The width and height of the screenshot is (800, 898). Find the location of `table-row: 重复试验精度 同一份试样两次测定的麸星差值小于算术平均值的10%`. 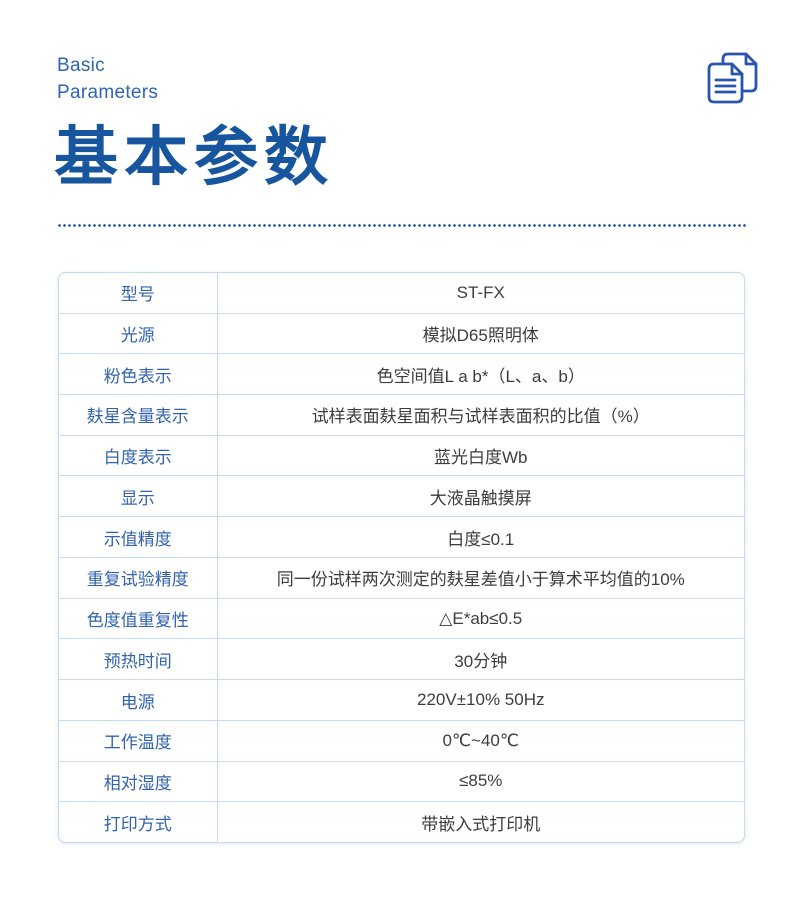

table-row: 重复试验精度 同一份试样两次测定的麸星差值小于算术平均值的10% is located at coordinates (401, 578).